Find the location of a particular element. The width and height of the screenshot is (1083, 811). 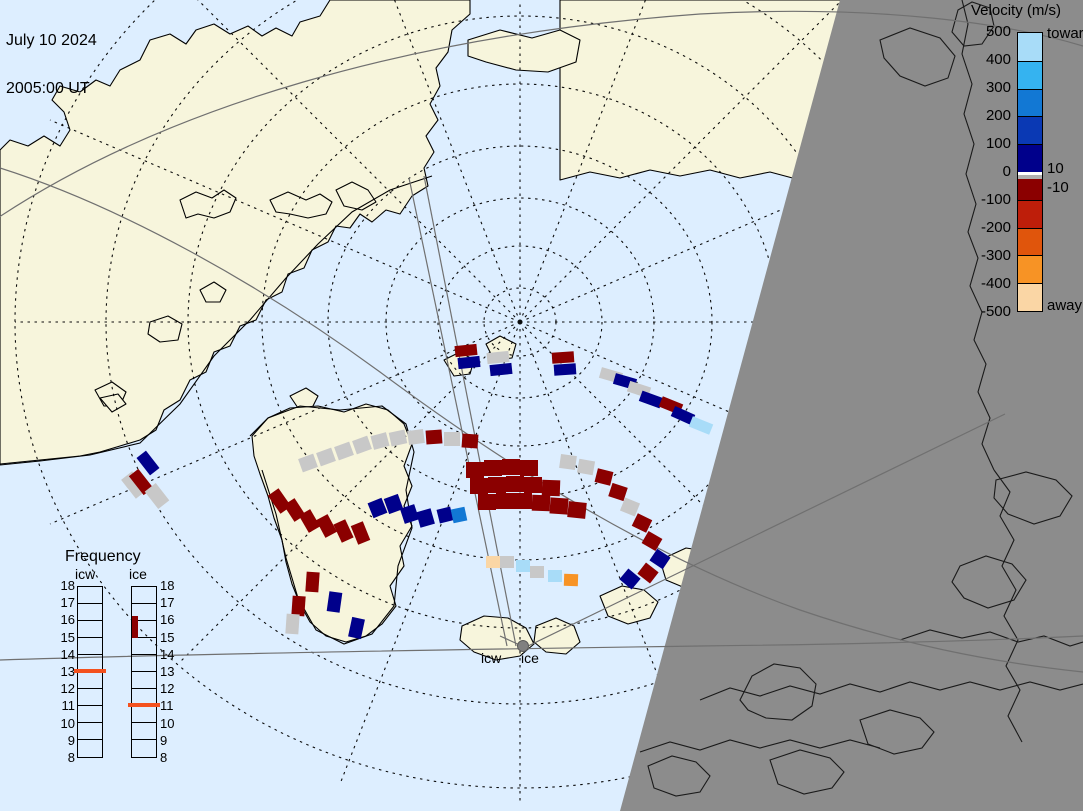

frequency-tick-9: 9 is located at coordinates (164, 740).